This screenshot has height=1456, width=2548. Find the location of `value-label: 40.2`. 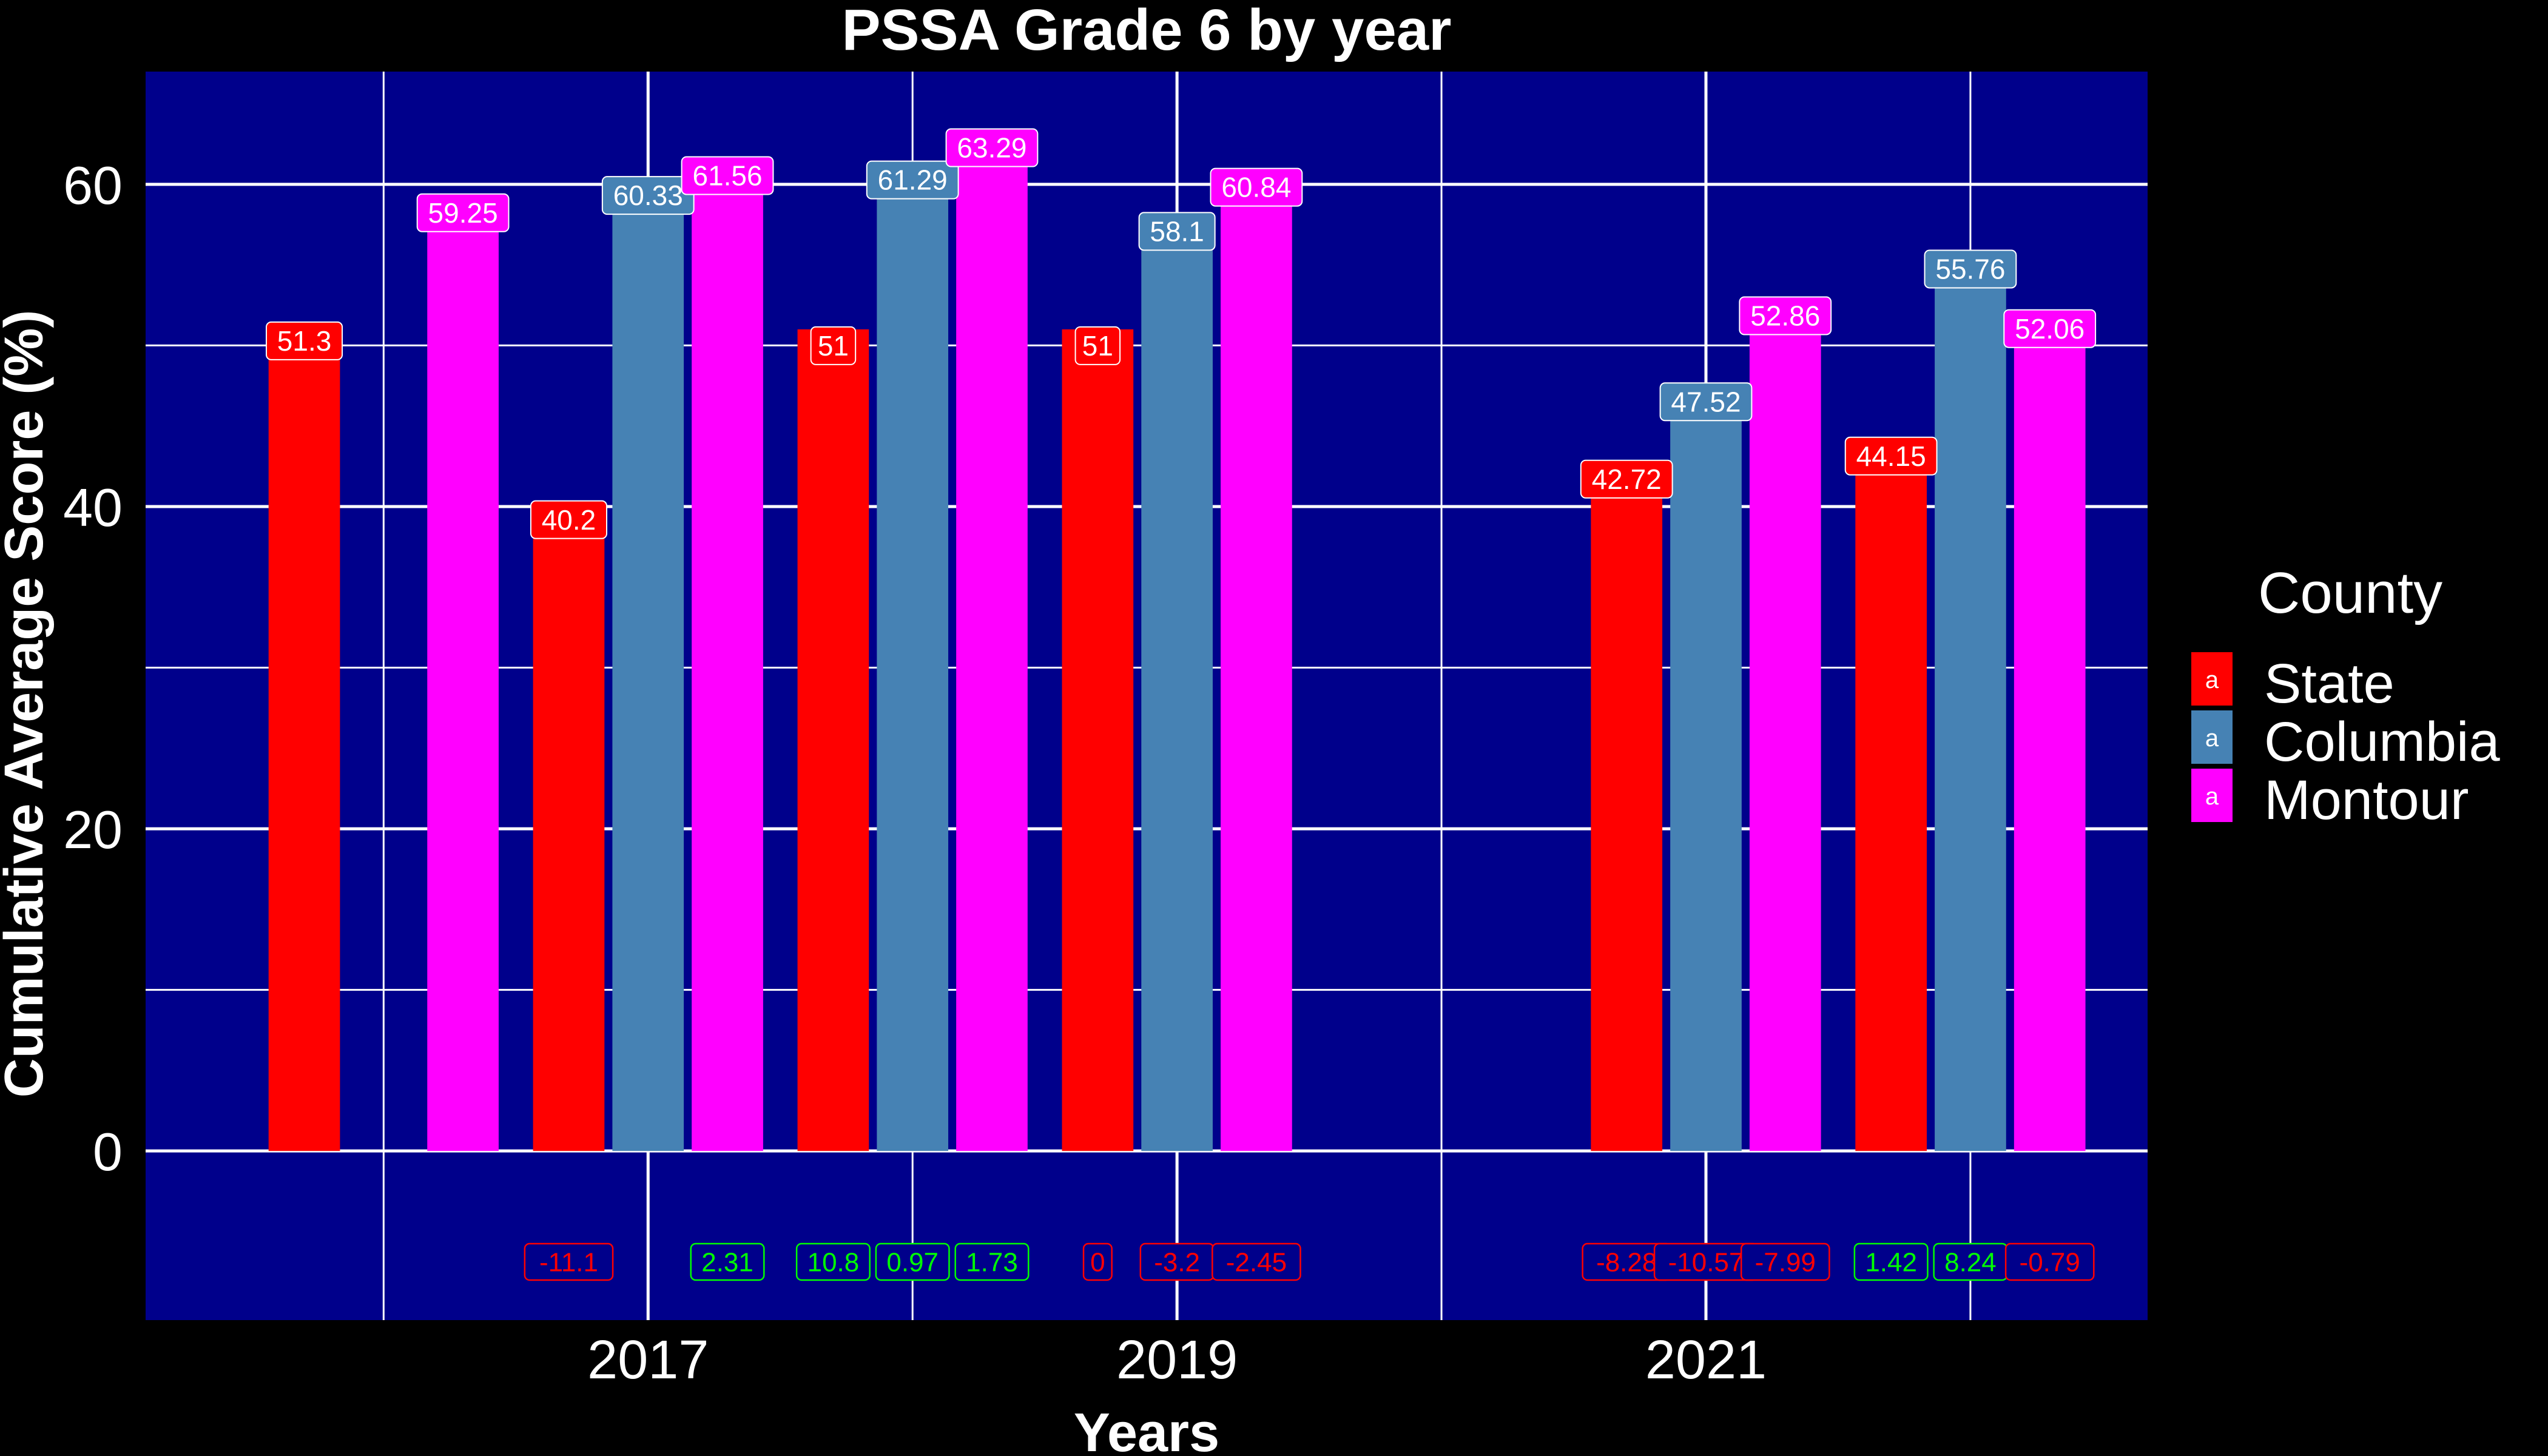

value-label: 40.2 is located at coordinates (569, 520).